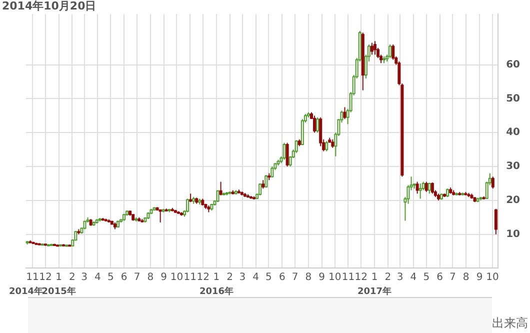 The image size is (530, 333). Describe the element at coordinates (216, 291) in the screenshot. I see `x2-tick-label: 2016年` at that location.